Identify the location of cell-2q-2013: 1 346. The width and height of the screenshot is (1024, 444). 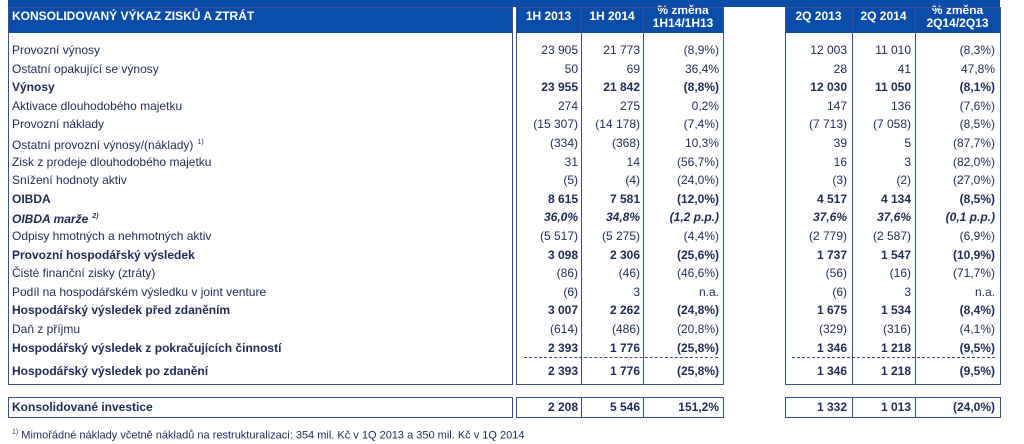
(831, 371).